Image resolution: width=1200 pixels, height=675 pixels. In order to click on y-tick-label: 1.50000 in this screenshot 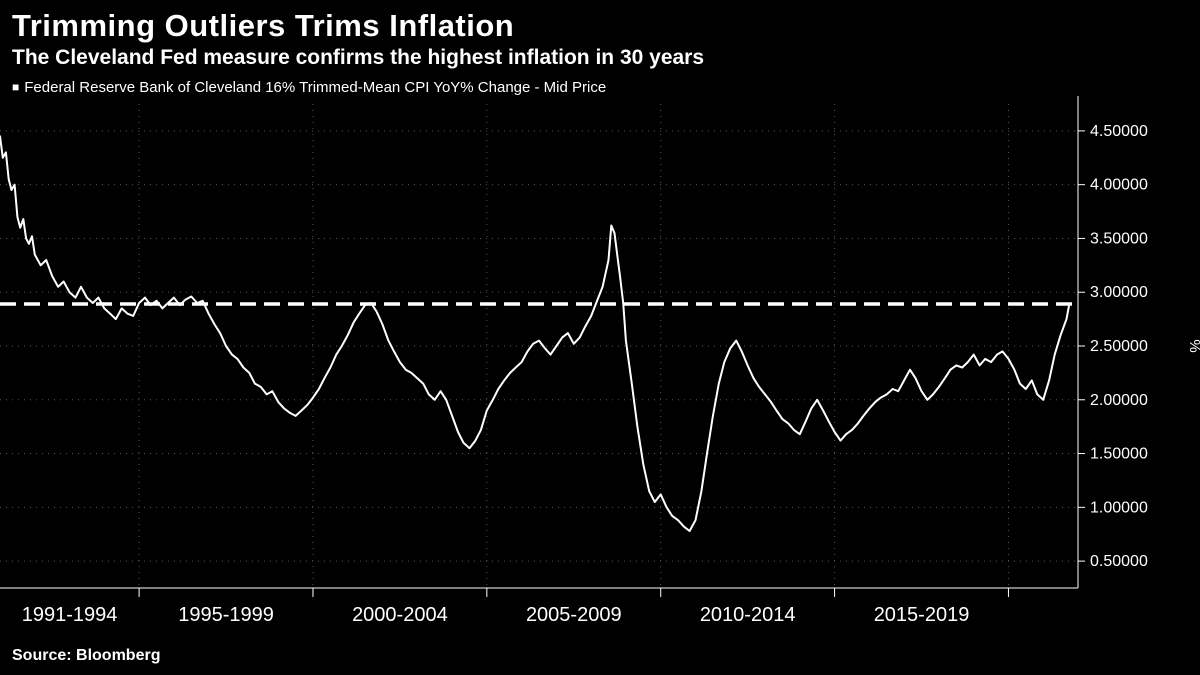, I will do `click(1119, 453)`.